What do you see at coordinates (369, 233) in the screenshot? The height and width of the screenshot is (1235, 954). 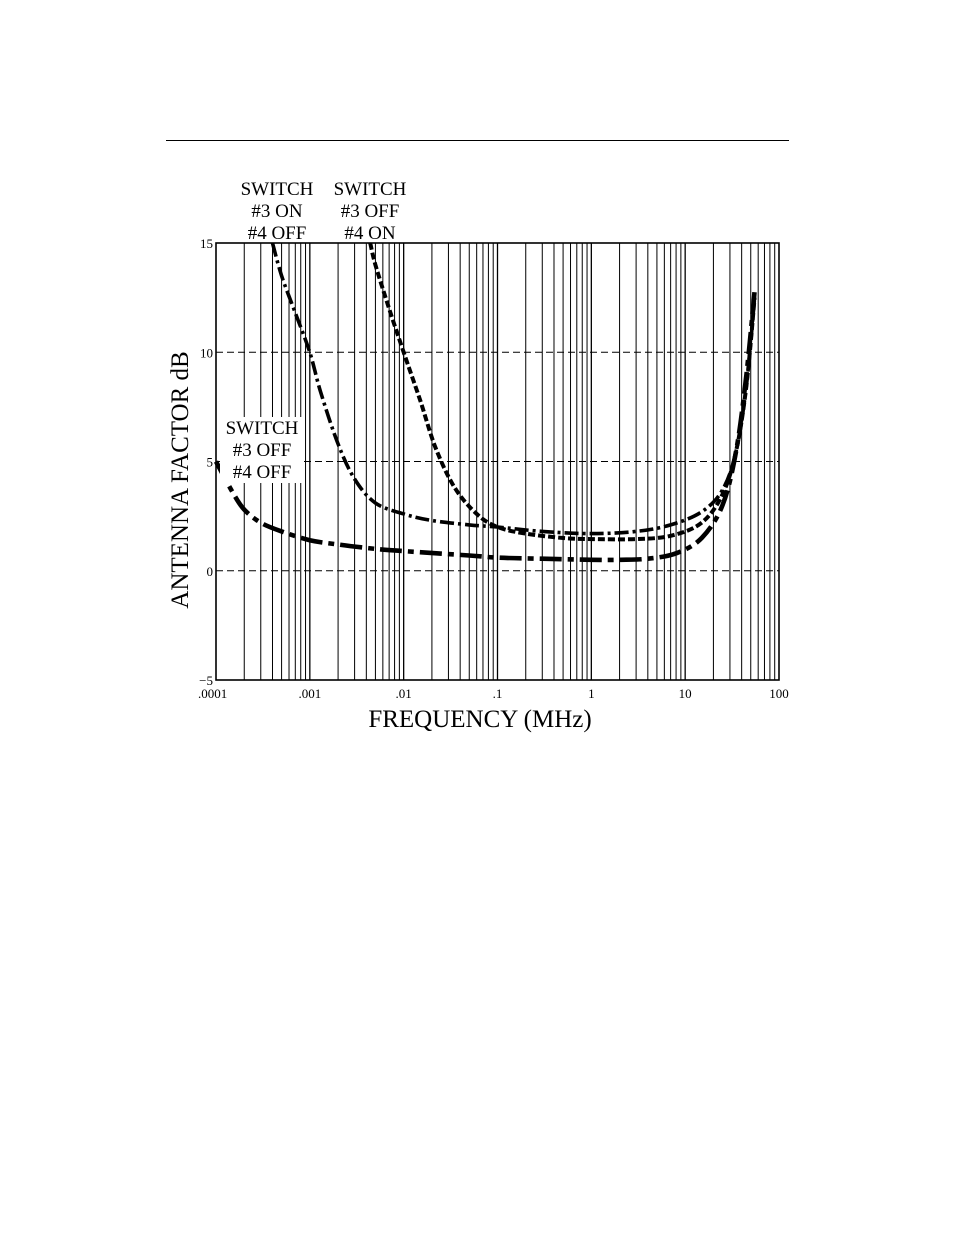 I see `annotation-line: #4 ON` at bounding box center [369, 233].